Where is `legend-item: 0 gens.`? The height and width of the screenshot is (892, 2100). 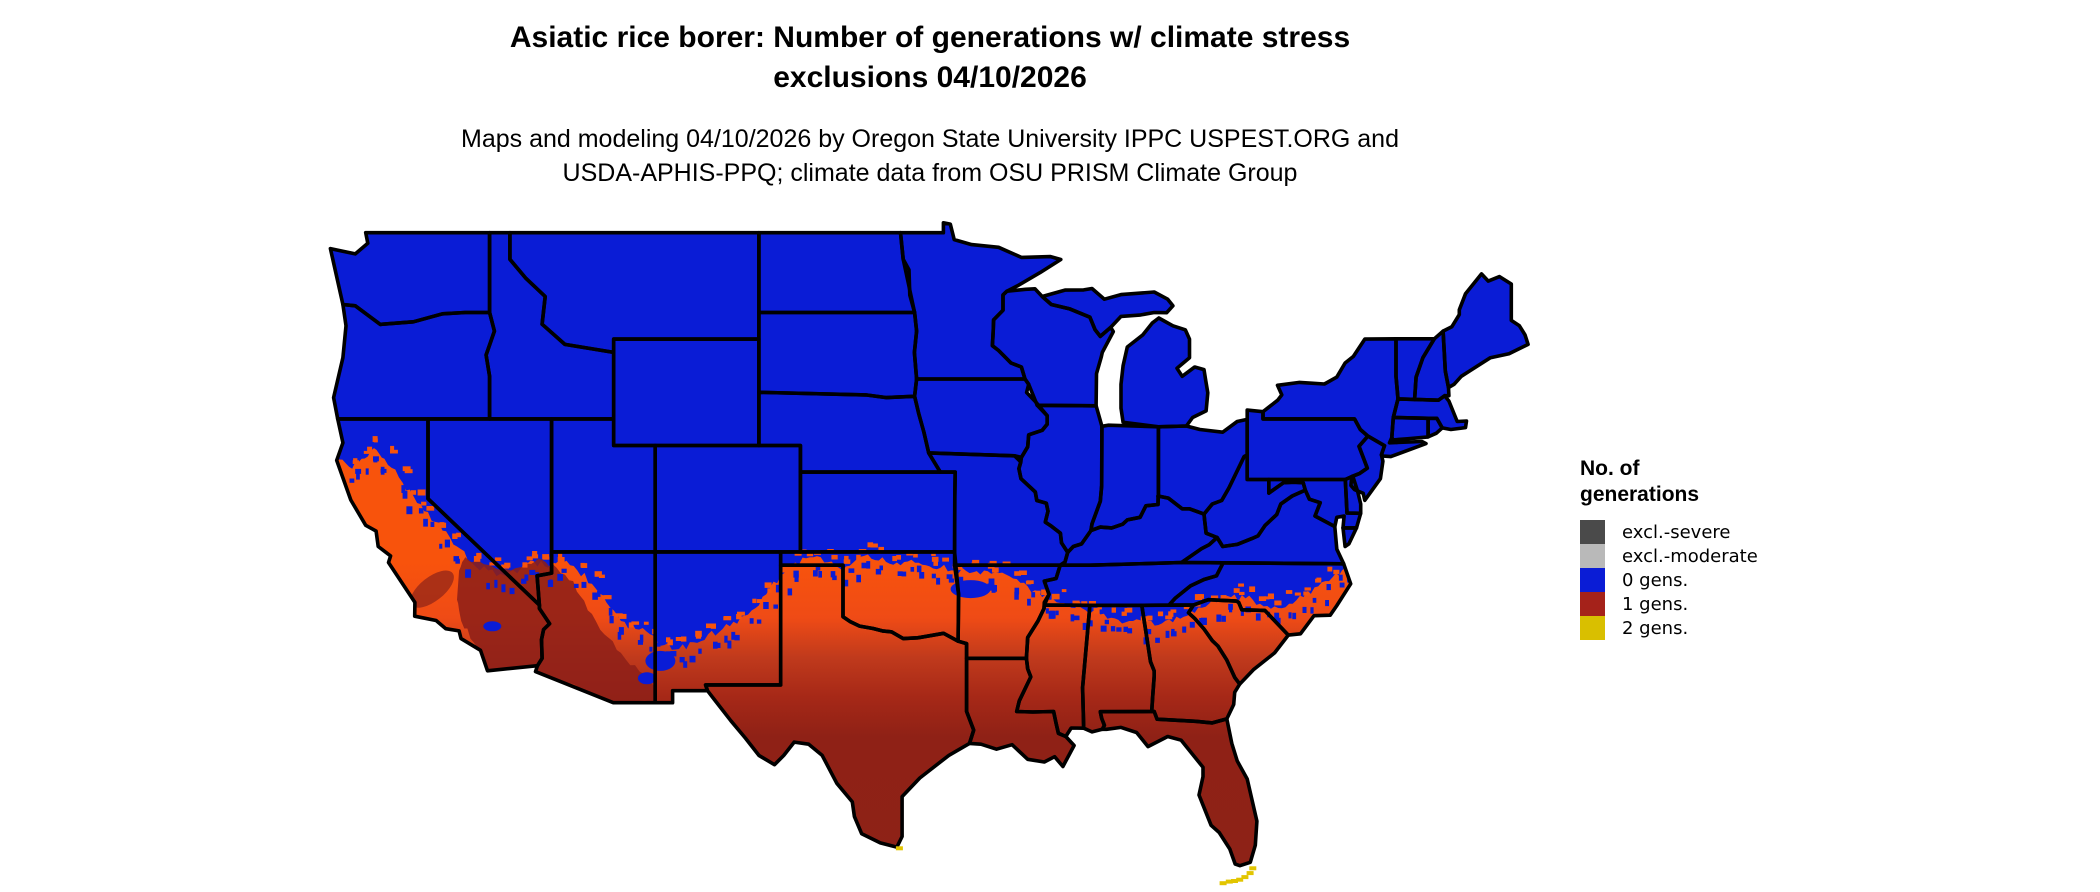 legend-item: 0 gens. is located at coordinates (1669, 580).